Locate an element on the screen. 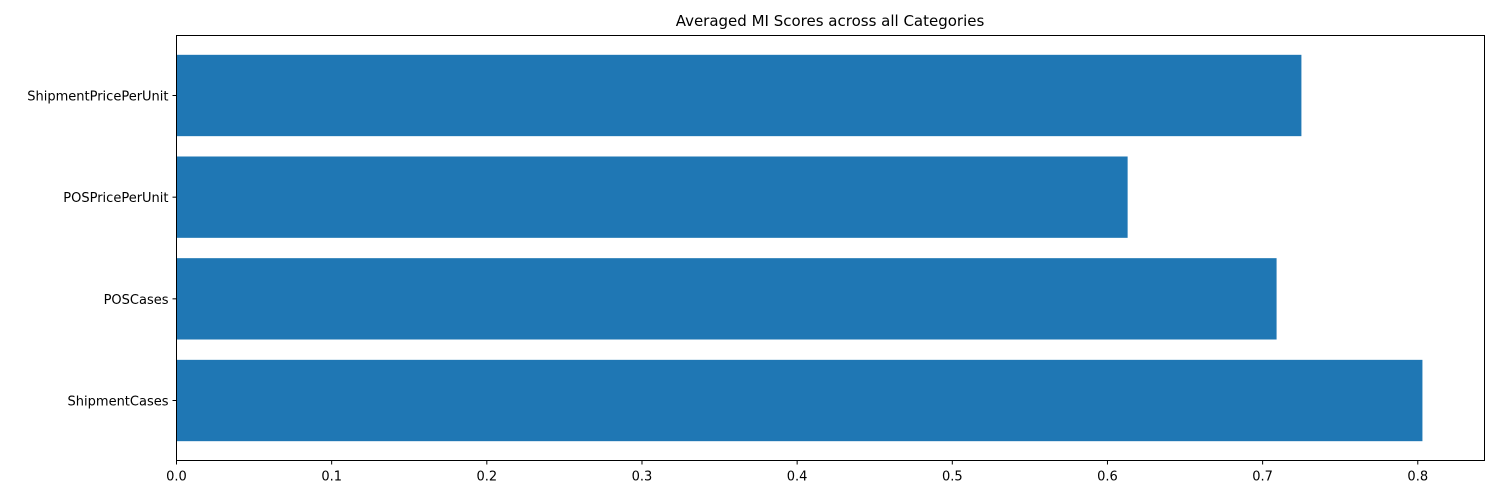  x-tick-label-3: 0.3 is located at coordinates (642, 477).